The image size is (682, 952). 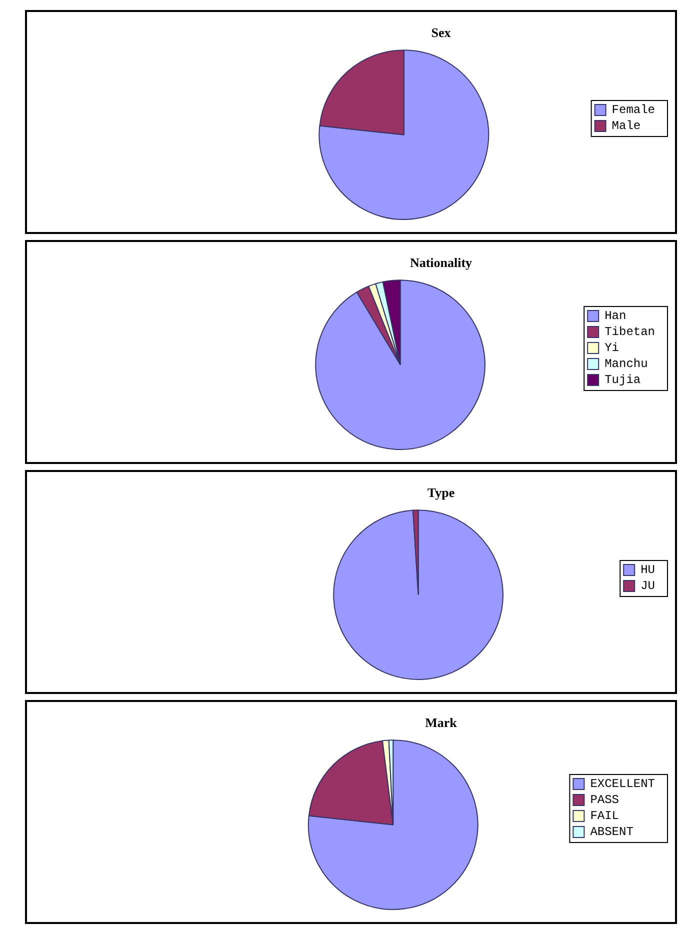 What do you see at coordinates (441, 262) in the screenshot?
I see `chart-title: Nationality` at bounding box center [441, 262].